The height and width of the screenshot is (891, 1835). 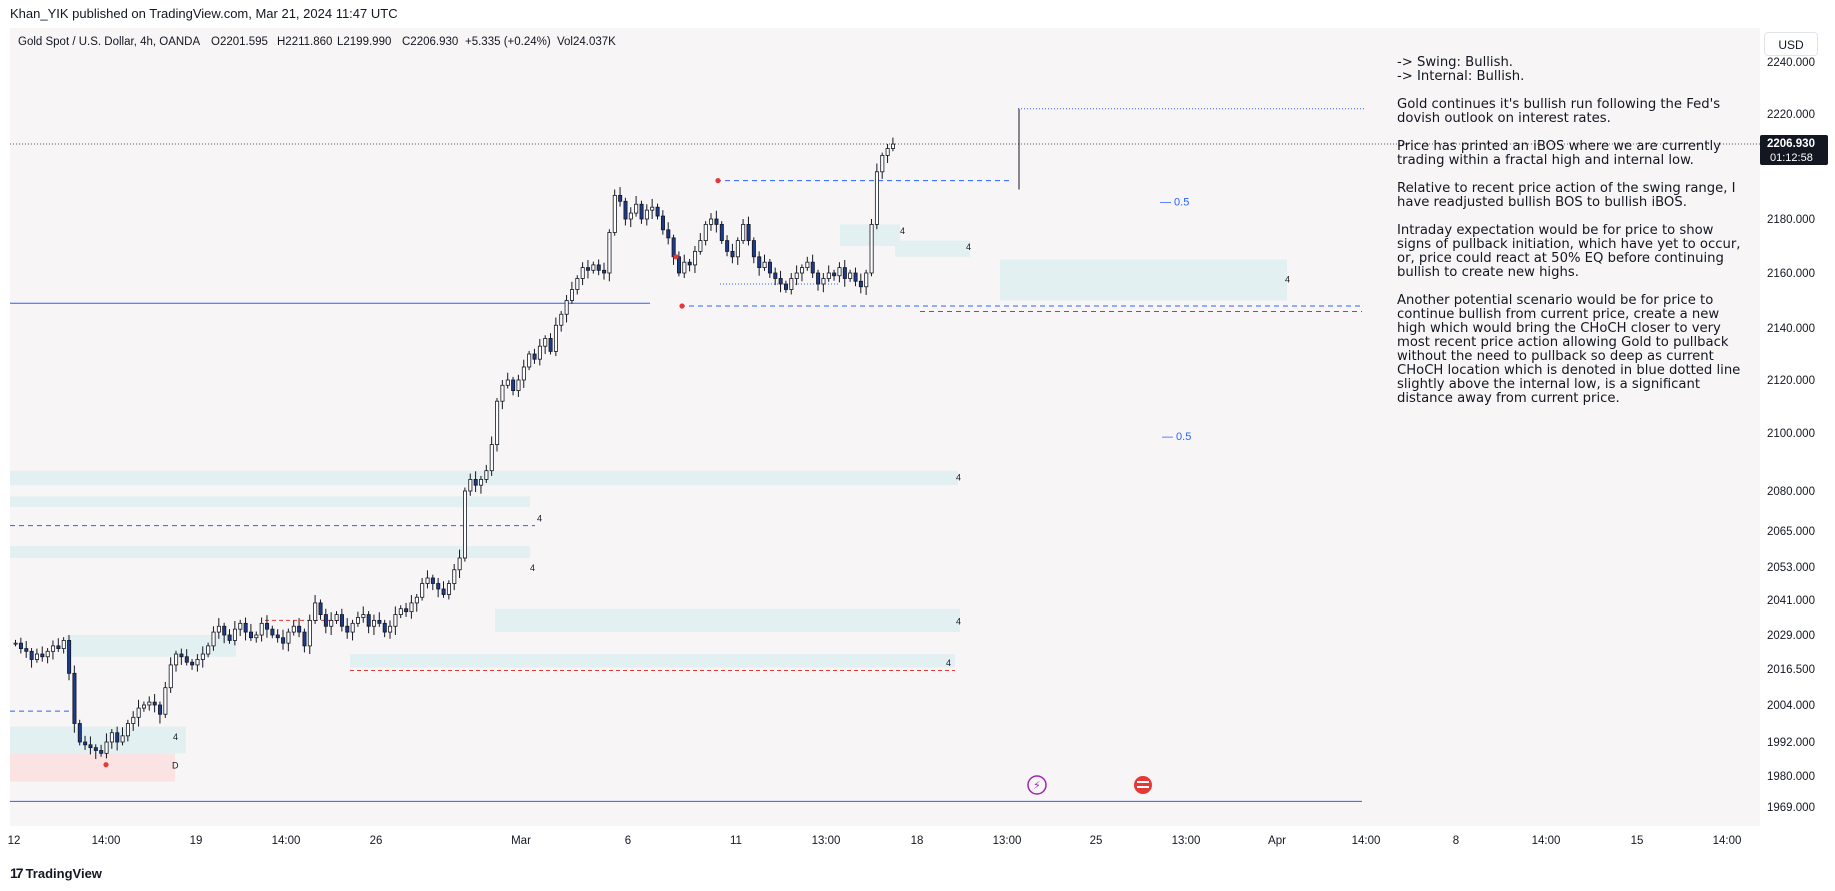 I want to click on y-tick-label: 2065.000, so click(x=1791, y=532).